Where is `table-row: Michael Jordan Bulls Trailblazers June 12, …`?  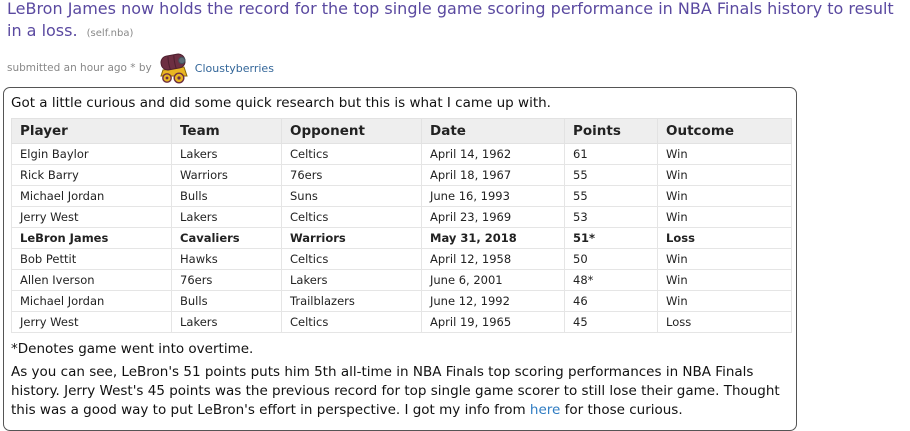
table-row: Michael Jordan Bulls Trailblazers June 12, … is located at coordinates (401, 301).